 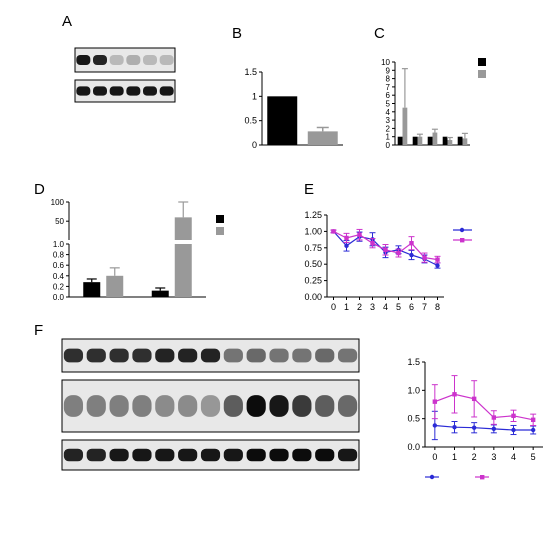 What do you see at coordinates (482, 62) in the screenshot?
I see `legend-swatch` at bounding box center [482, 62].